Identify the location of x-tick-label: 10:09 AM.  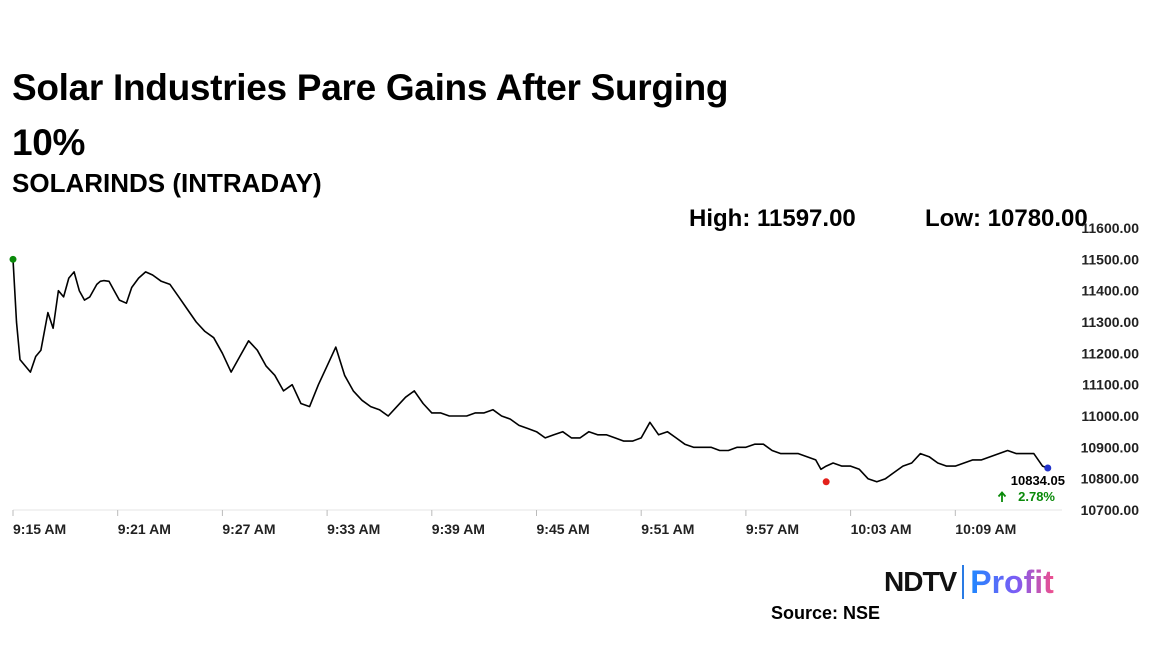
(985, 529).